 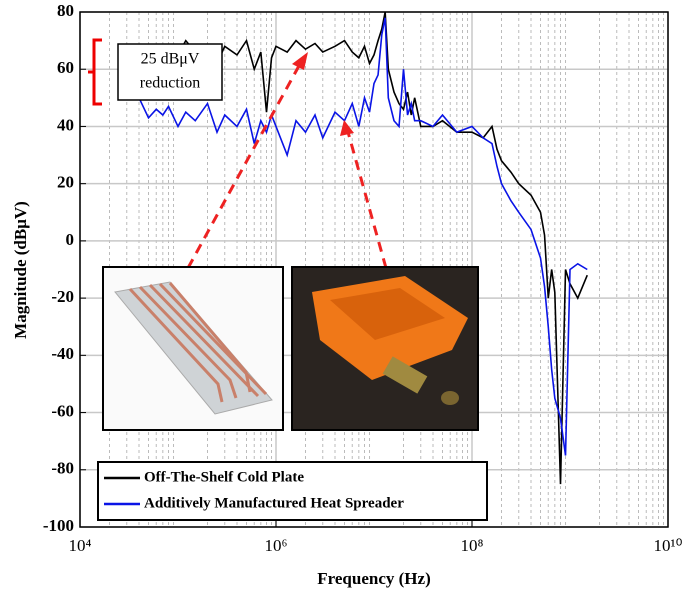 I want to click on x-axis-label: Frequency (Hz), so click(x=373, y=578).